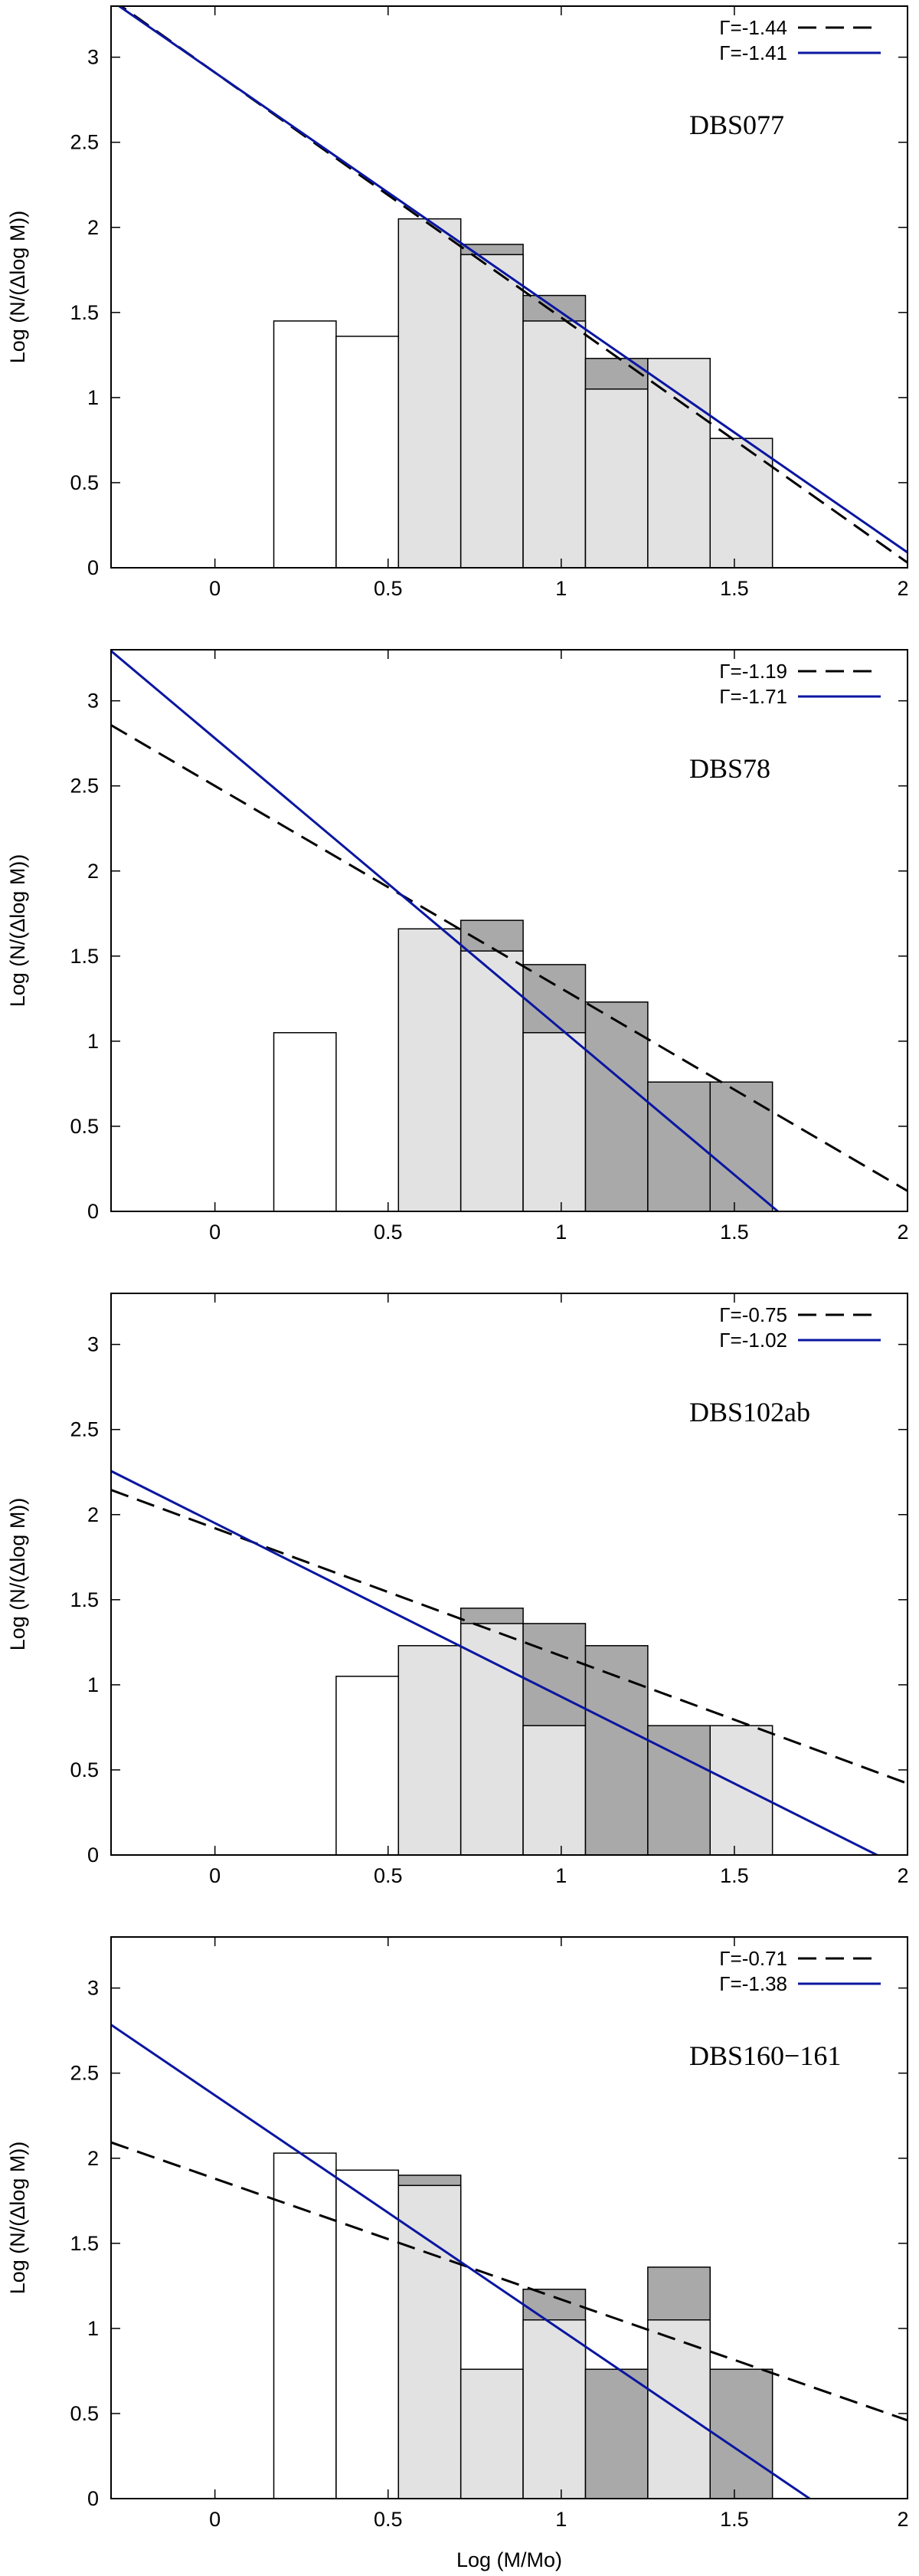 The image size is (919, 2576). I want to click on fit-lines, so click(510, 1663).